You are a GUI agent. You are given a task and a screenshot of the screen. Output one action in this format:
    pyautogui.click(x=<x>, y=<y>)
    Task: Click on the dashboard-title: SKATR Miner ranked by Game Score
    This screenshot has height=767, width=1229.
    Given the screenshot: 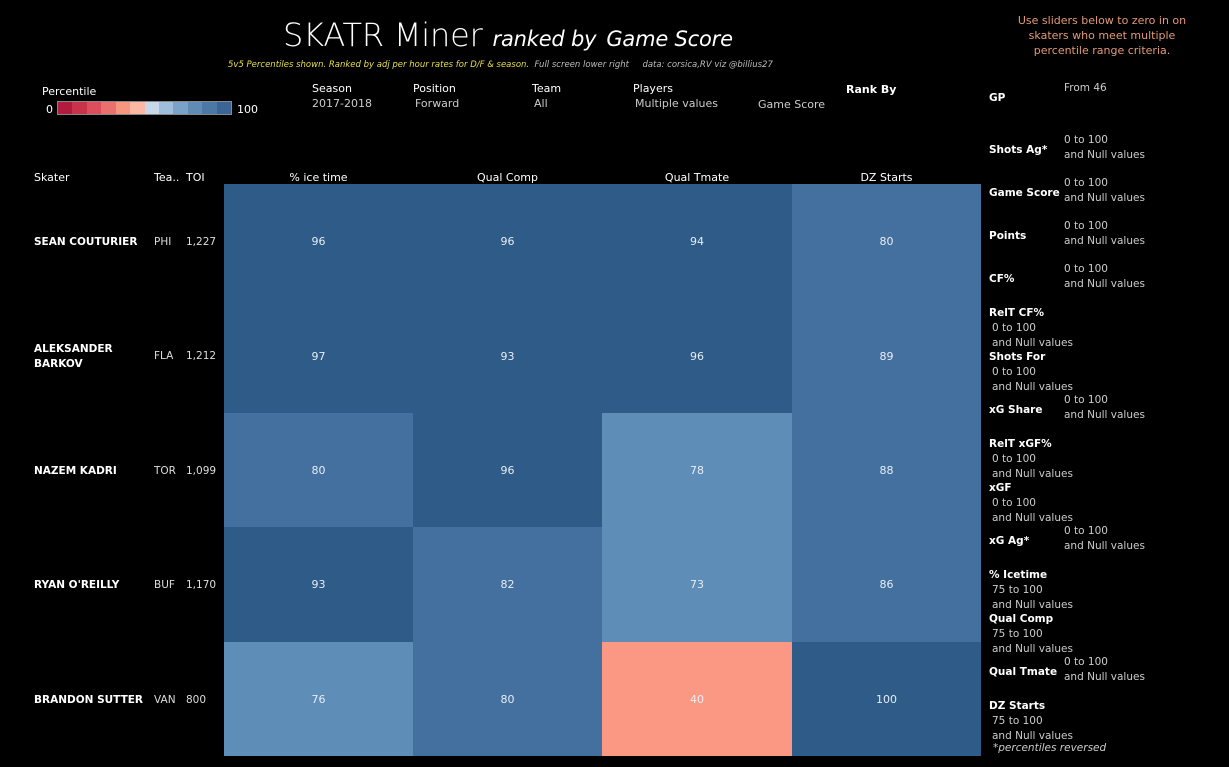 What is the action you would take?
    pyautogui.click(x=508, y=35)
    